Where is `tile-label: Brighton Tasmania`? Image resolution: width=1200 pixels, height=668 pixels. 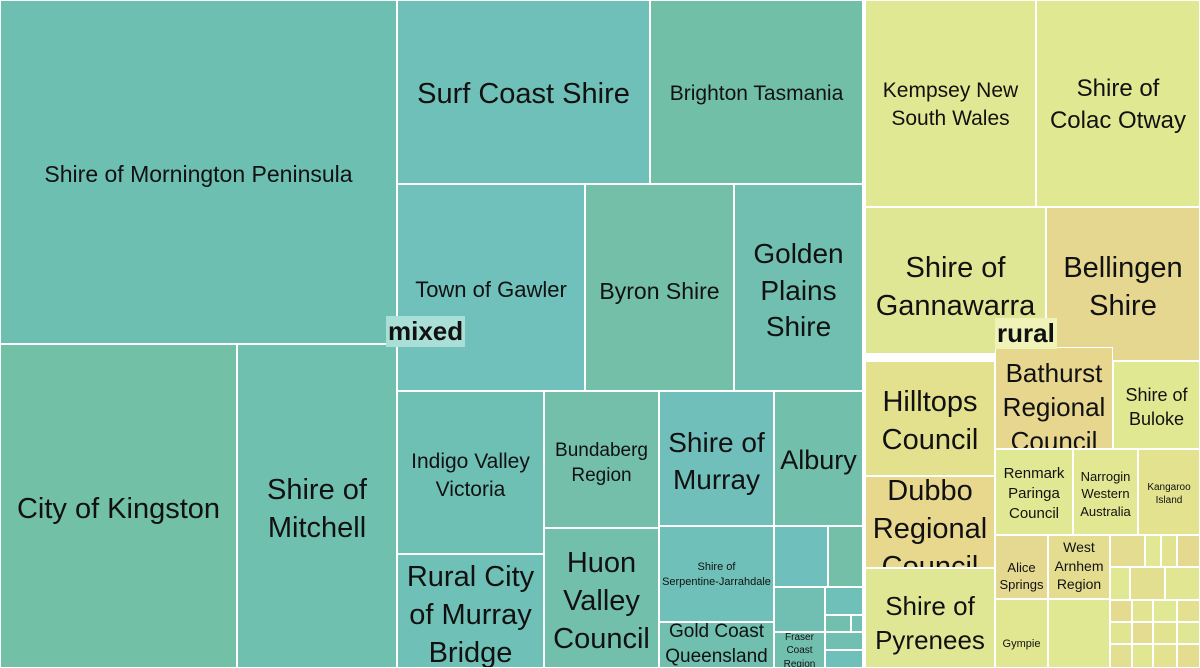
tile-label: Brighton Tasmania is located at coordinates (756, 94).